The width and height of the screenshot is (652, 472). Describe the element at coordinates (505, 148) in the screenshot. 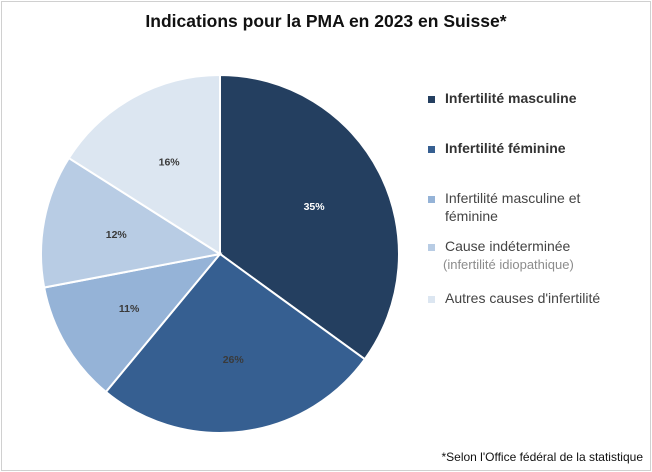

I see `legend-label: Infertilité féminine` at that location.